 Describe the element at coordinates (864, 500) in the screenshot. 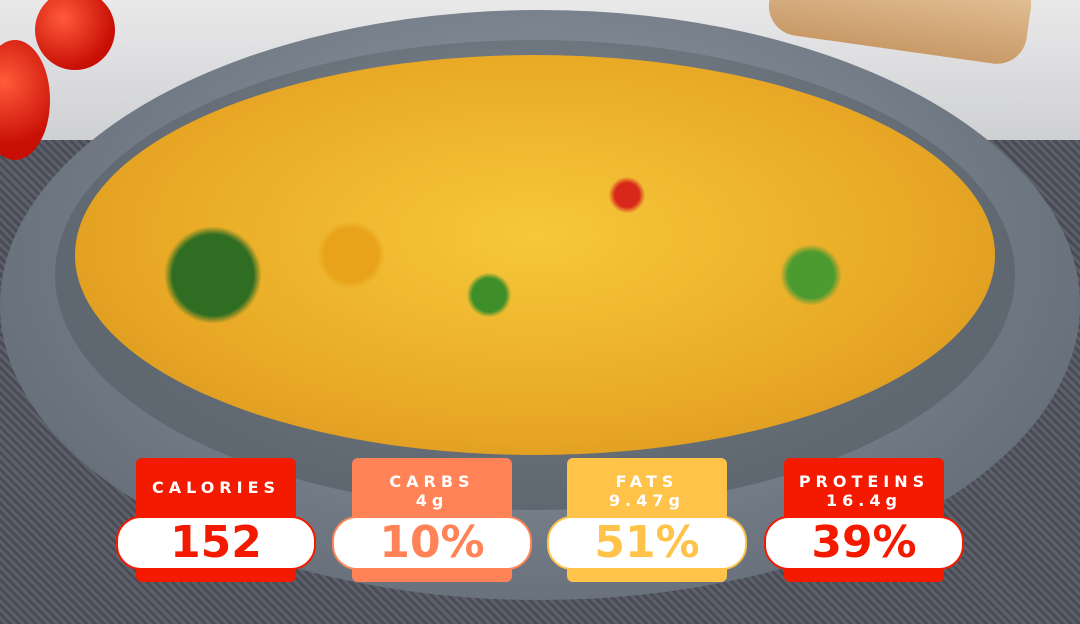

I see `proteins-grams: 16.4g` at that location.